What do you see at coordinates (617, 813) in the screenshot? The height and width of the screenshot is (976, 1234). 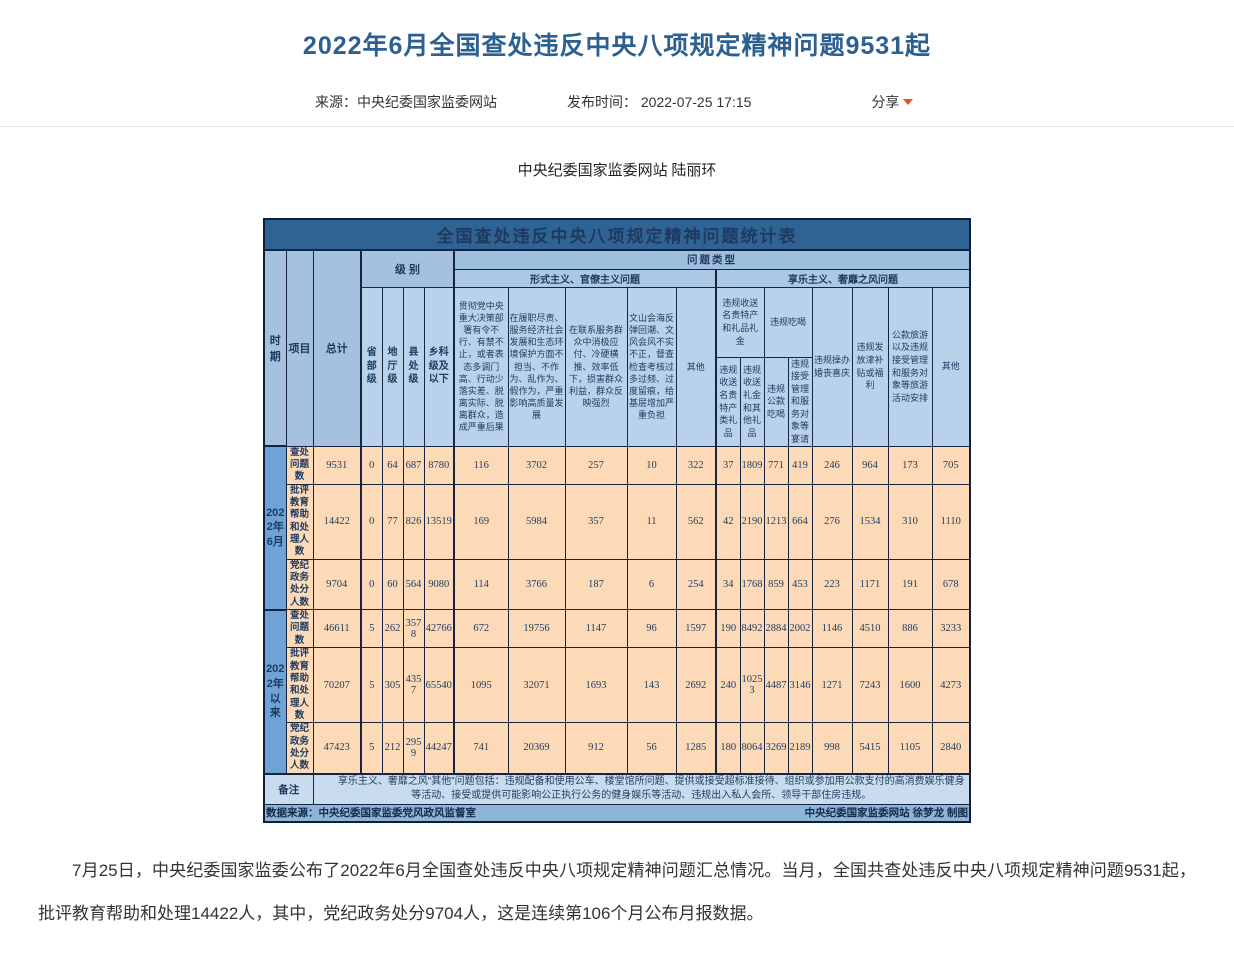 I see `data-source-cell: 数据来源：中央纪委国家监委党风政风监督室 中央纪委国家监委网站 徐梦龙 制图` at bounding box center [617, 813].